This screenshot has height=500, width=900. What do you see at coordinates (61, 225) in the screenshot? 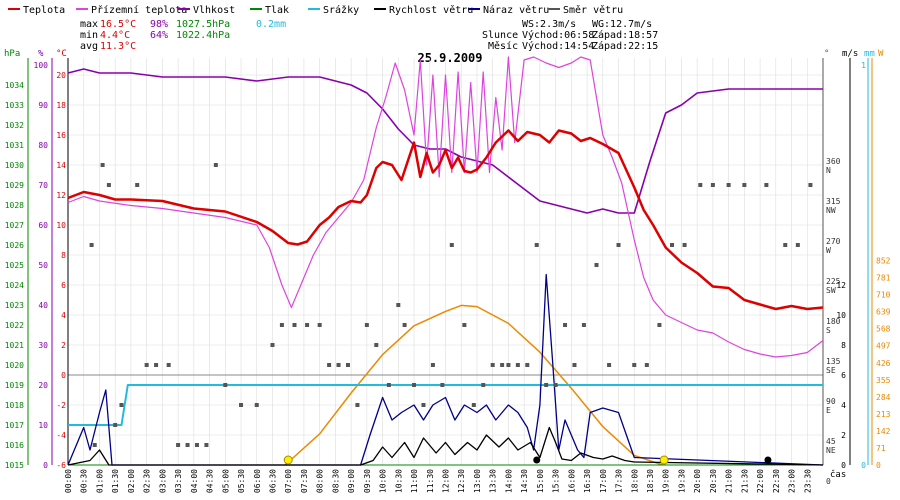
I see `temperature-tick: 10` at bounding box center [61, 225].